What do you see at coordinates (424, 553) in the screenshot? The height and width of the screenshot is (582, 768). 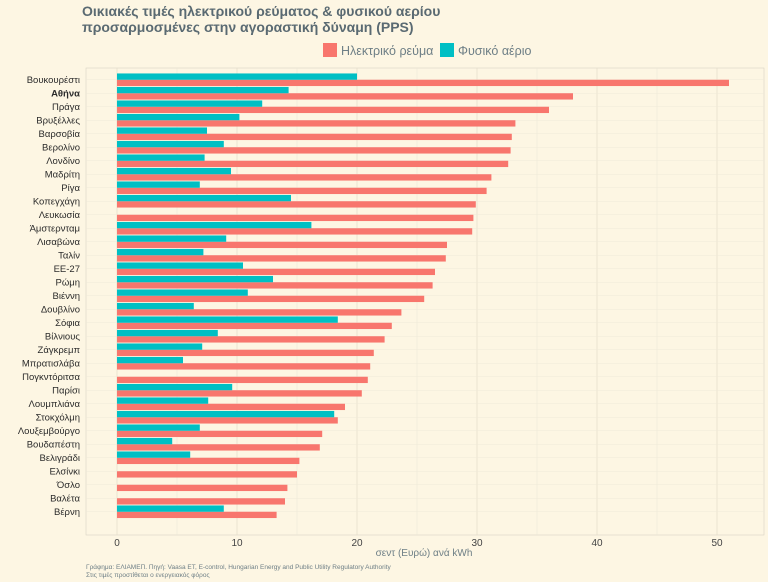 I see `x-axis-title: σεντ (Ευρώ) ανά kWh` at bounding box center [424, 553].